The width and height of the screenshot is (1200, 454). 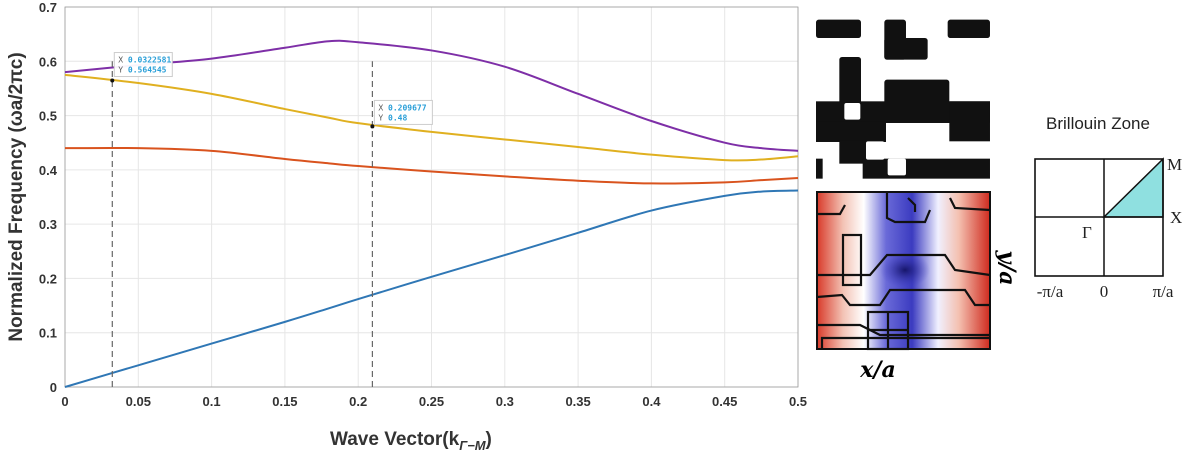 I want to click on x-tick-label: 0.25, so click(x=431, y=401).